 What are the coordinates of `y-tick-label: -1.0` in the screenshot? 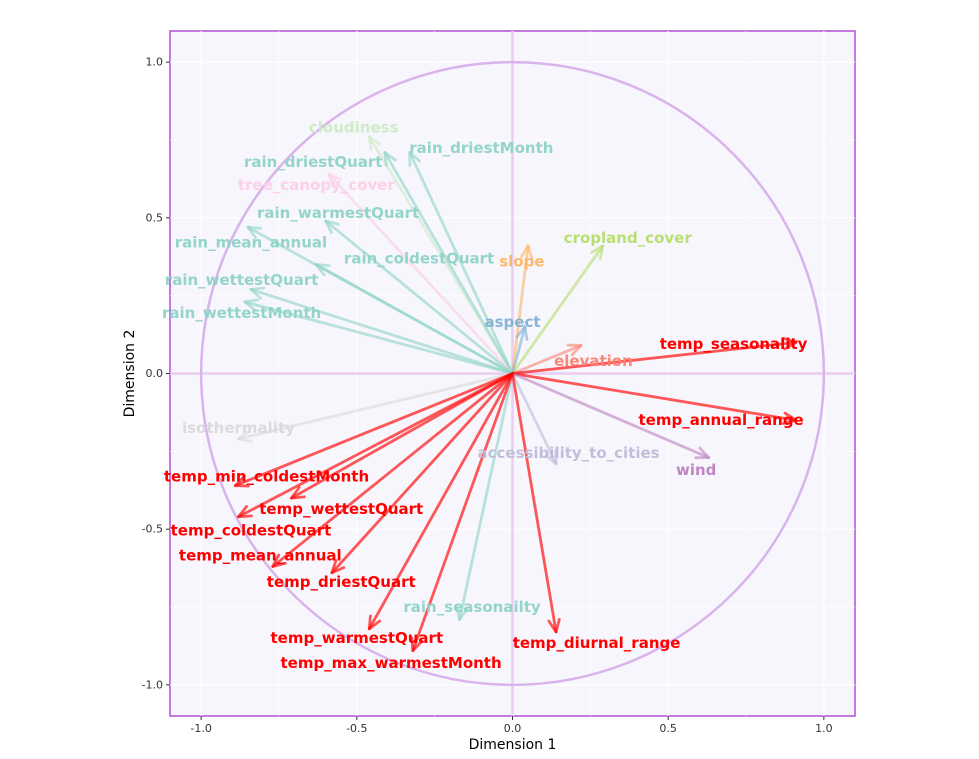 It's located at (152, 684).